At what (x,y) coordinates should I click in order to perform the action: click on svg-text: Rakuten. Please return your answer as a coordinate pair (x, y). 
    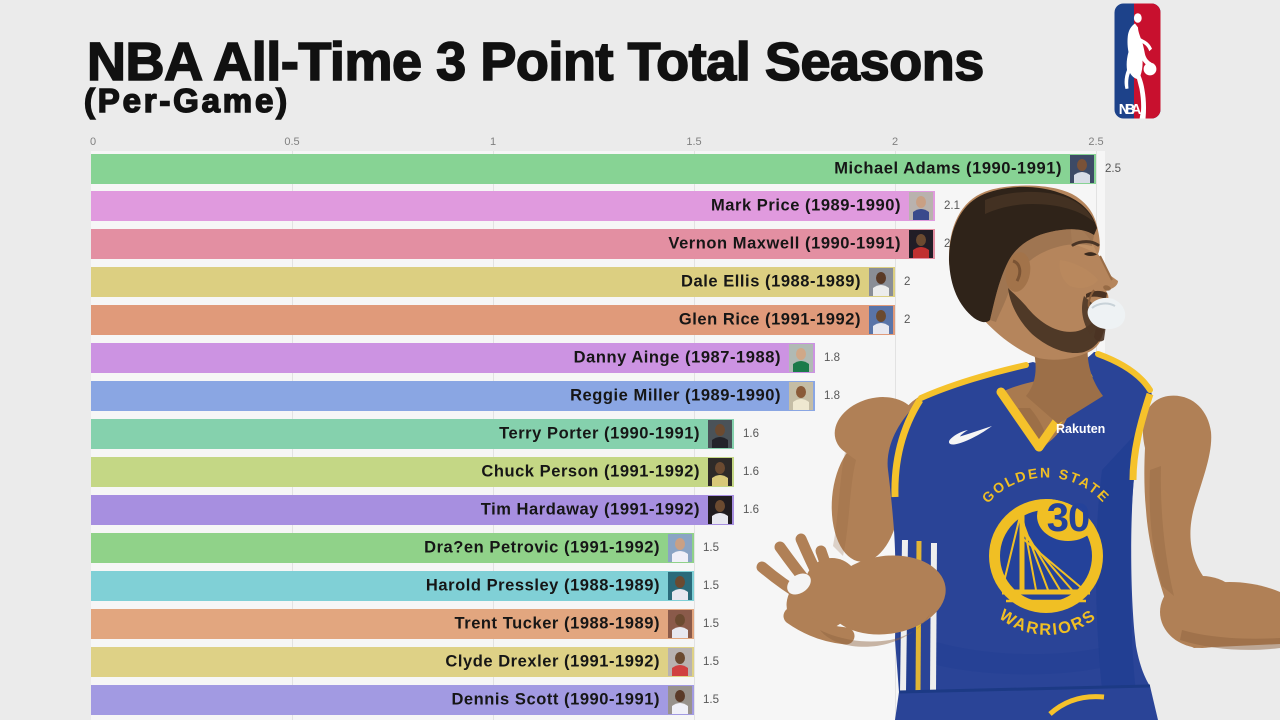
    Looking at the image, I should click on (1080, 429).